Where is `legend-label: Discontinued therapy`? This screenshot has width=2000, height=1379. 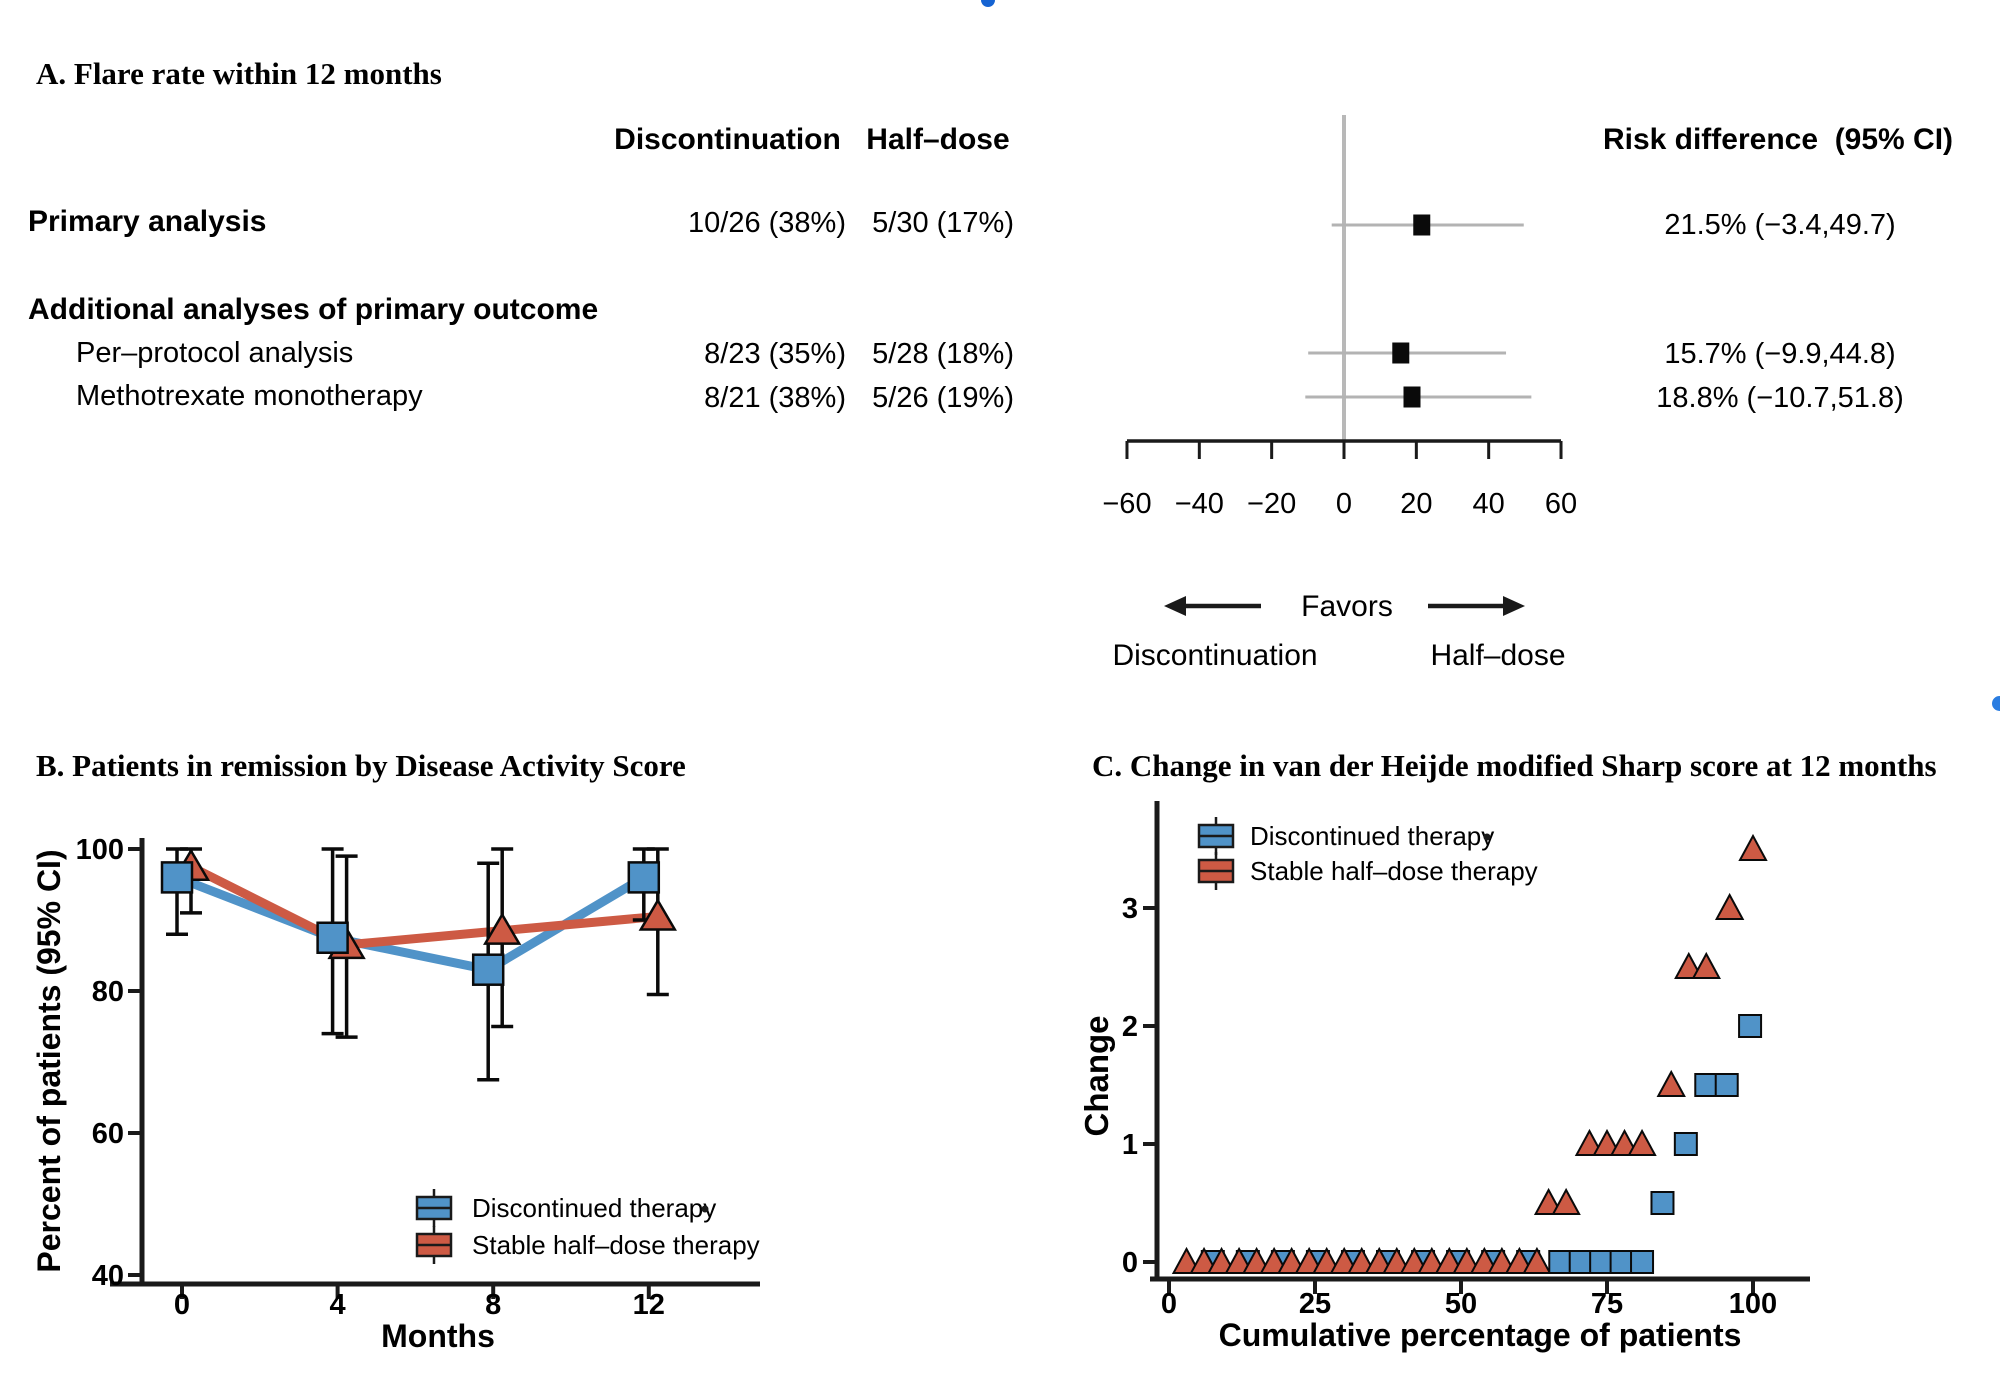 legend-label: Discontinued therapy is located at coordinates (594, 1208).